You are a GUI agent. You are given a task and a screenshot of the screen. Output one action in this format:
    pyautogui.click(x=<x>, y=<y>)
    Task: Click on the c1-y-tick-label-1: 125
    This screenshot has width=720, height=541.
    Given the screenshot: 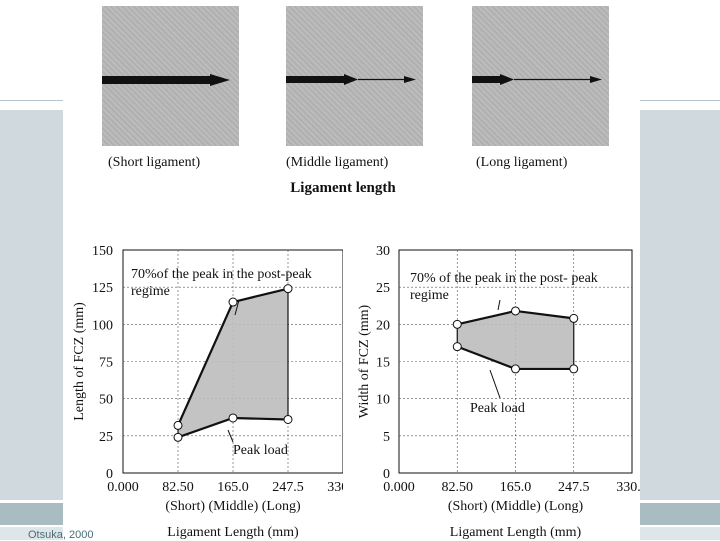 What is the action you would take?
    pyautogui.click(x=102, y=288)
    